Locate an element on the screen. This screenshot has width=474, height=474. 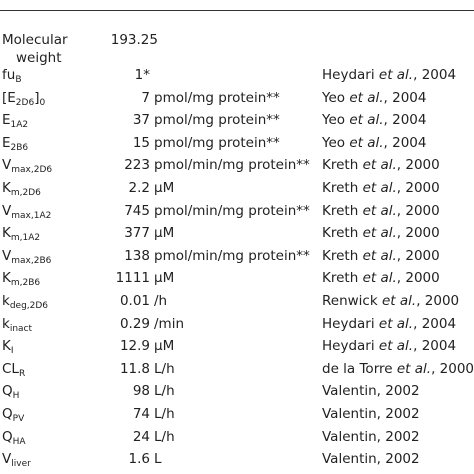
parameter: Km,2B6 is located at coordinates (21, 280).